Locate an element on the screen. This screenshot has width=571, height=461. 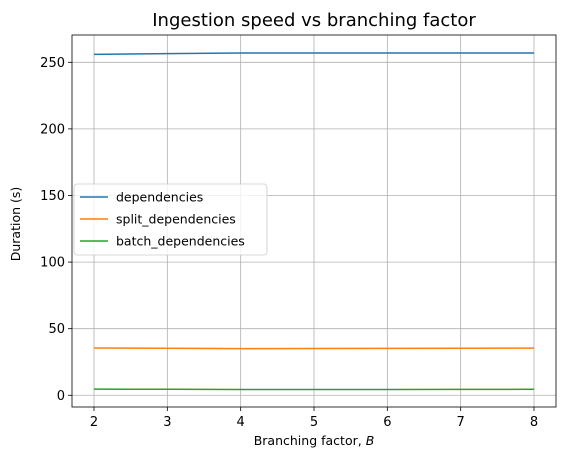
series-line-split_dependencies is located at coordinates (314, 348).